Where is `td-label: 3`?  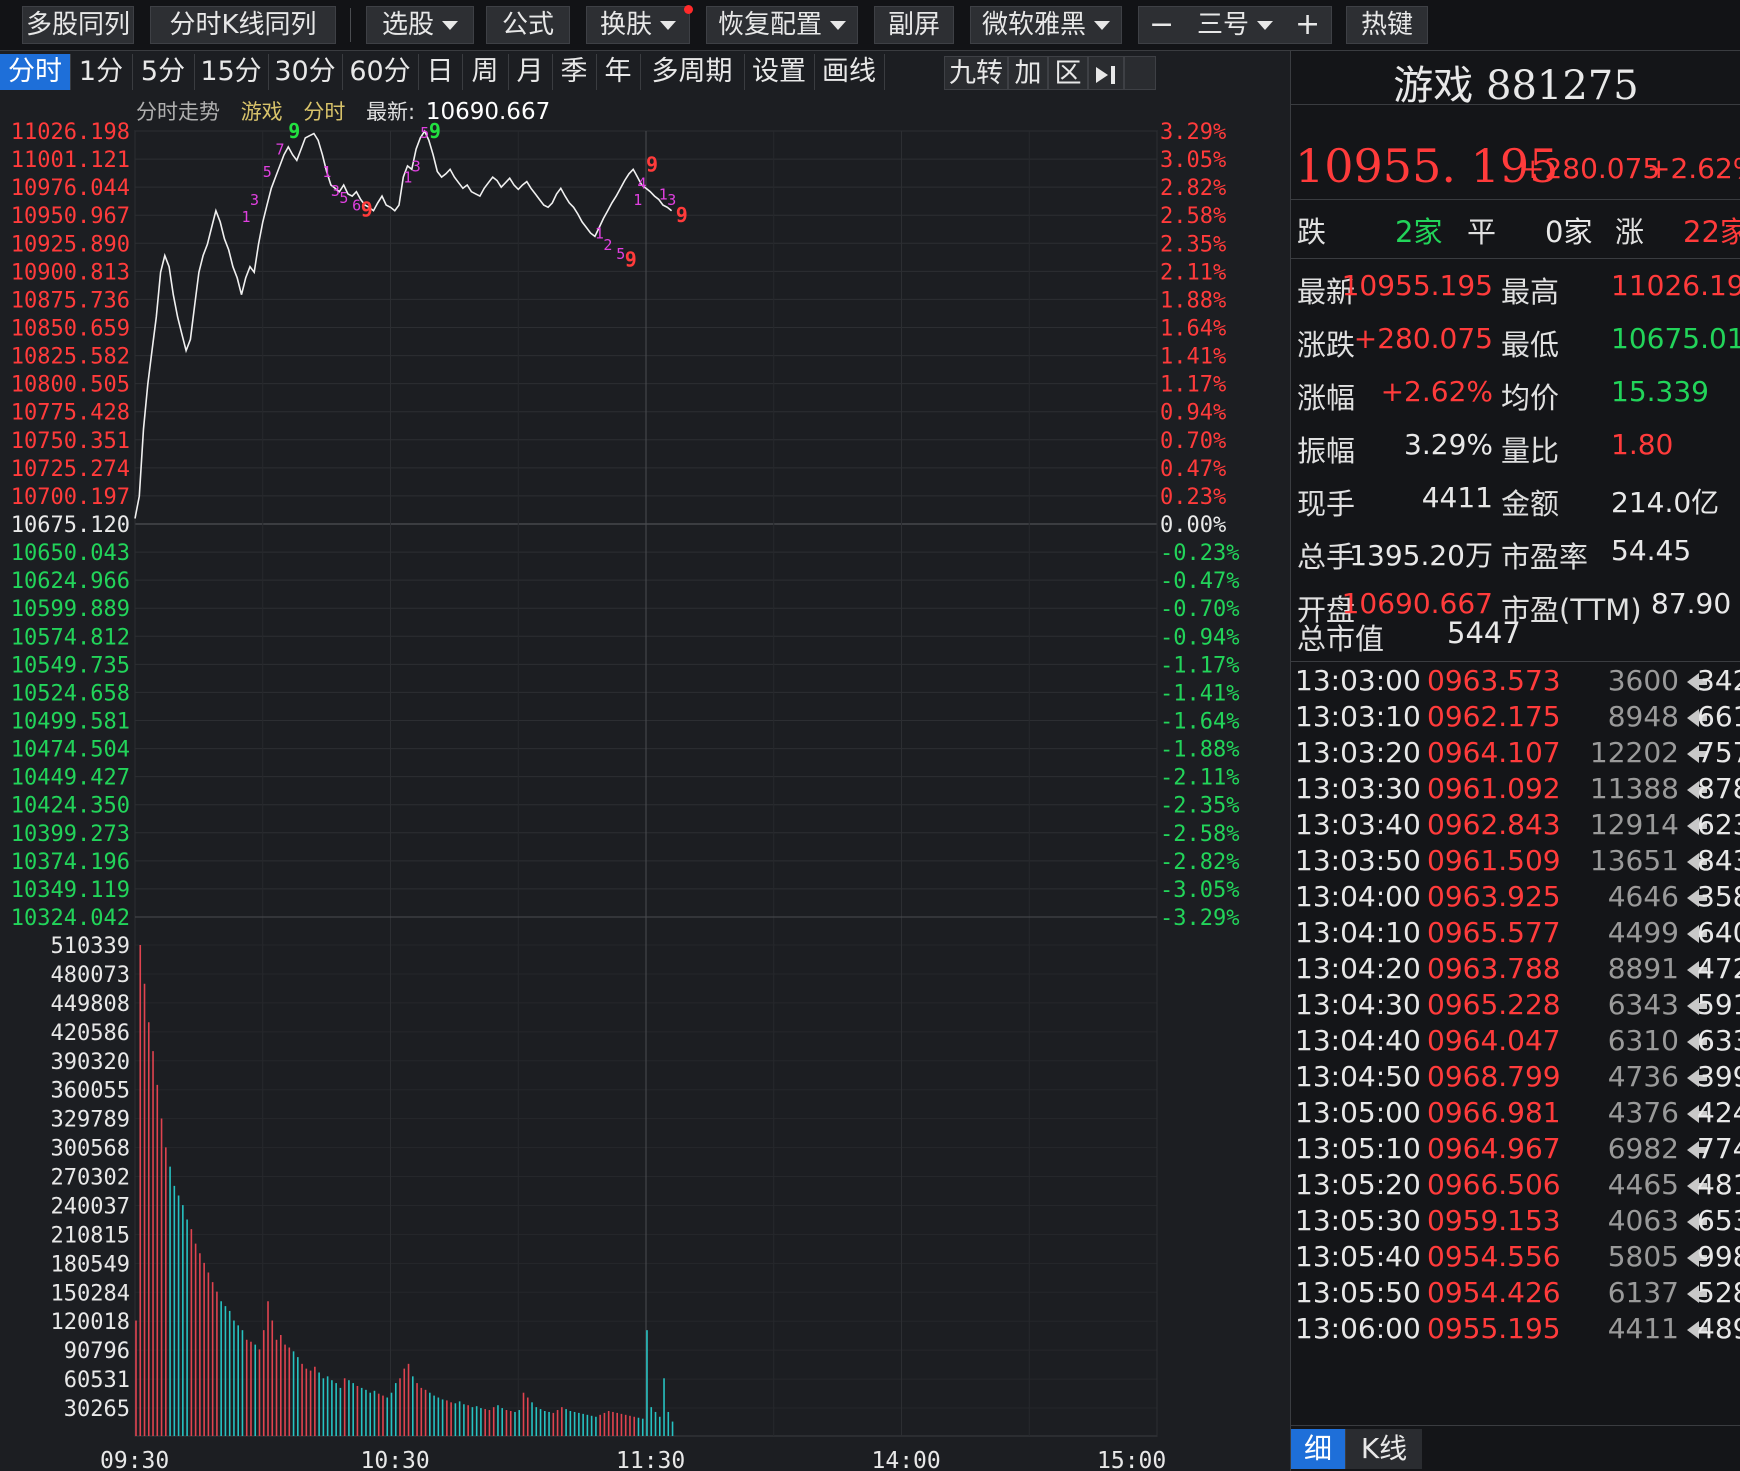 td-label: 3 is located at coordinates (254, 200).